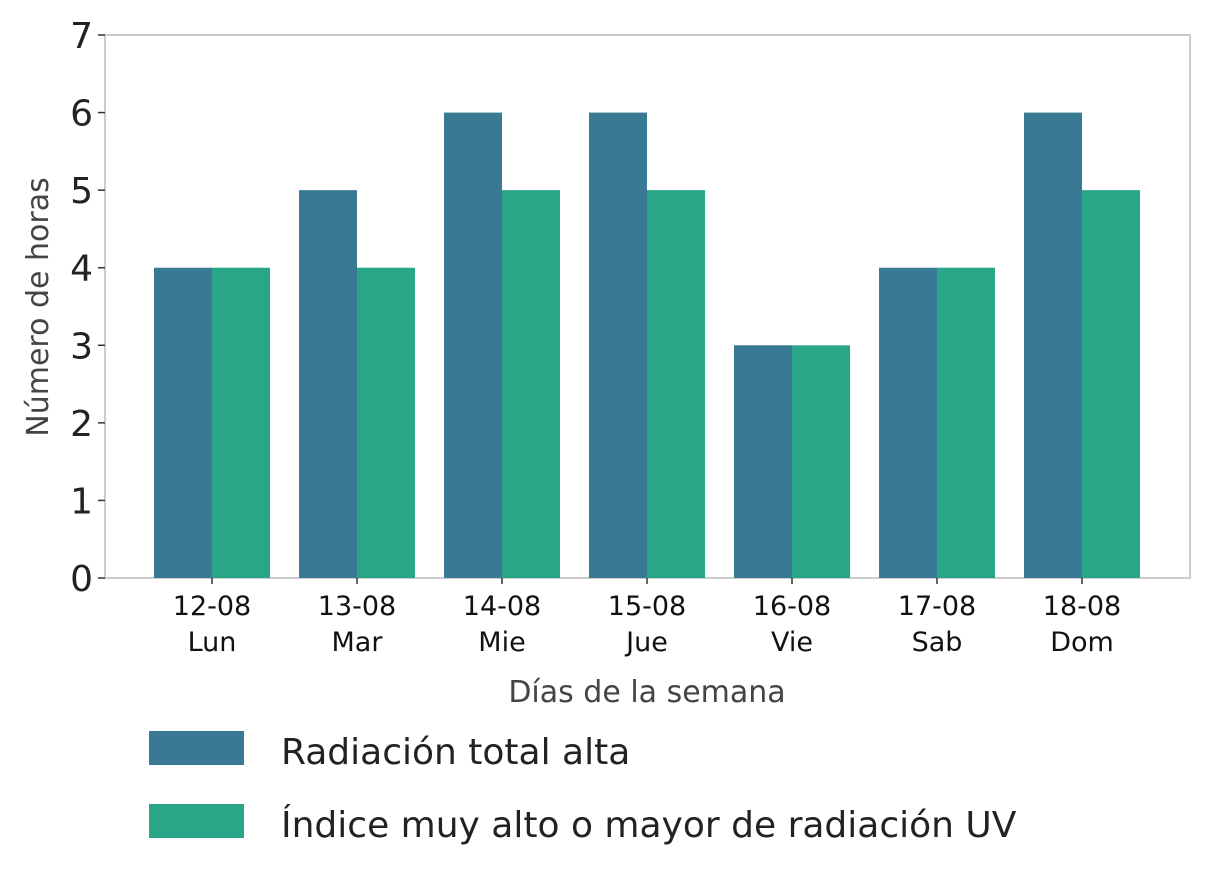  Describe the element at coordinates (212, 624) in the screenshot. I see `x-tick-label: 12-08 Lun` at that location.